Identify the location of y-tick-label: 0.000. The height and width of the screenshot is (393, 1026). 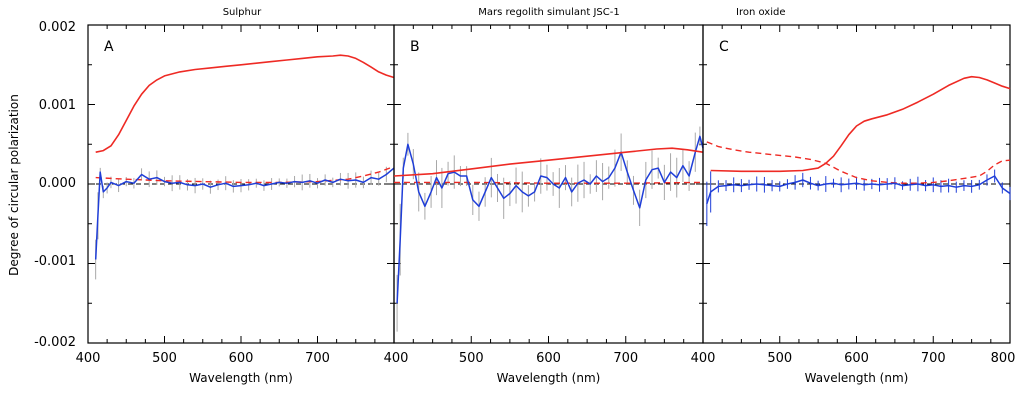
(57, 183).